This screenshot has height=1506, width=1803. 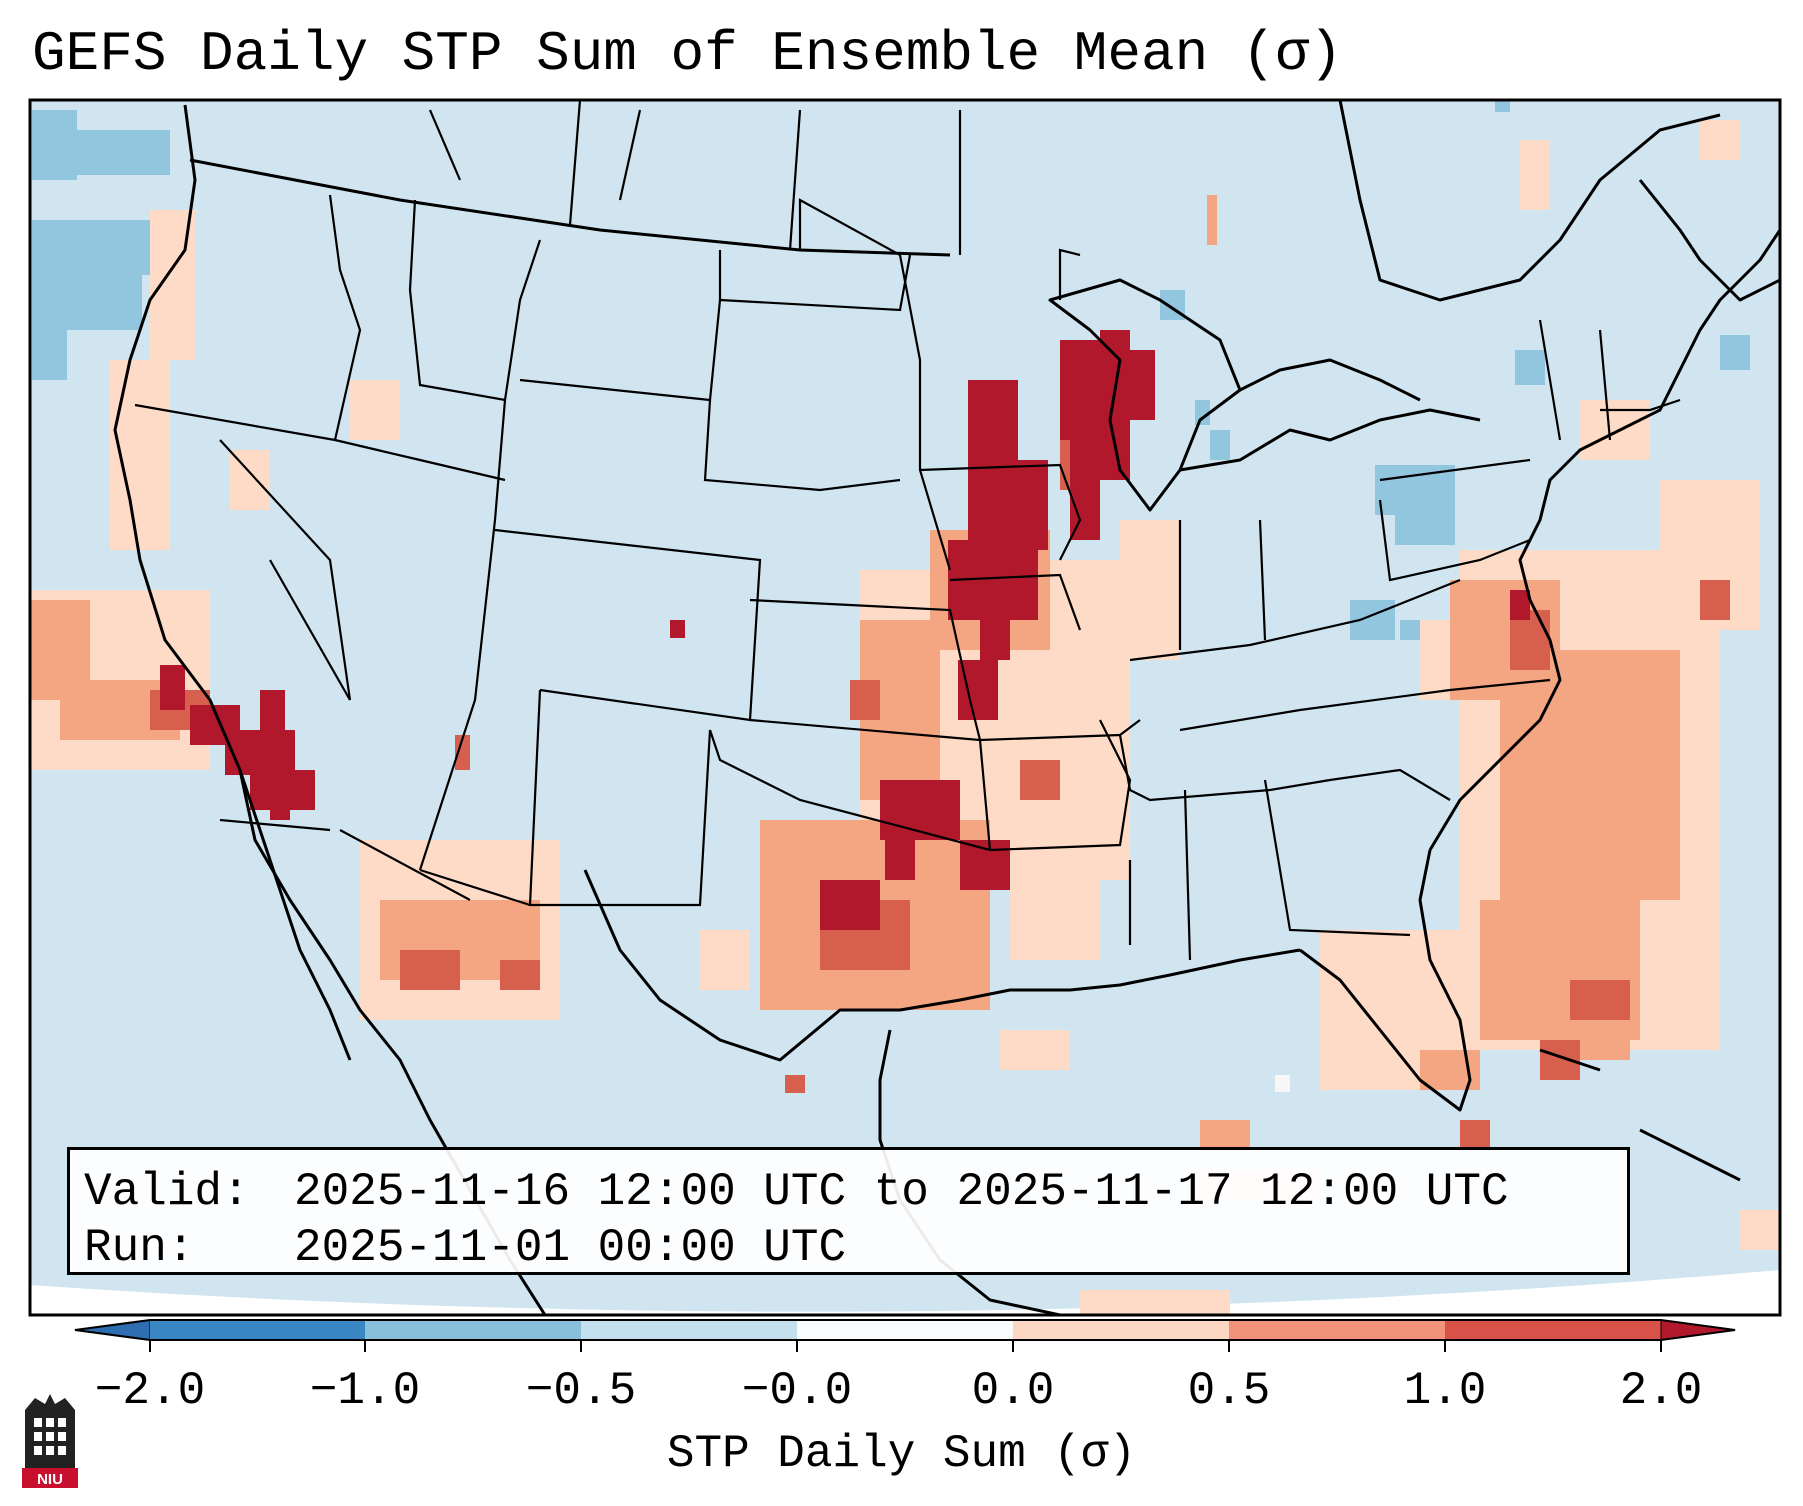 What do you see at coordinates (1698, 1330) in the screenshot?
I see `colorbar-over-arrow` at bounding box center [1698, 1330].